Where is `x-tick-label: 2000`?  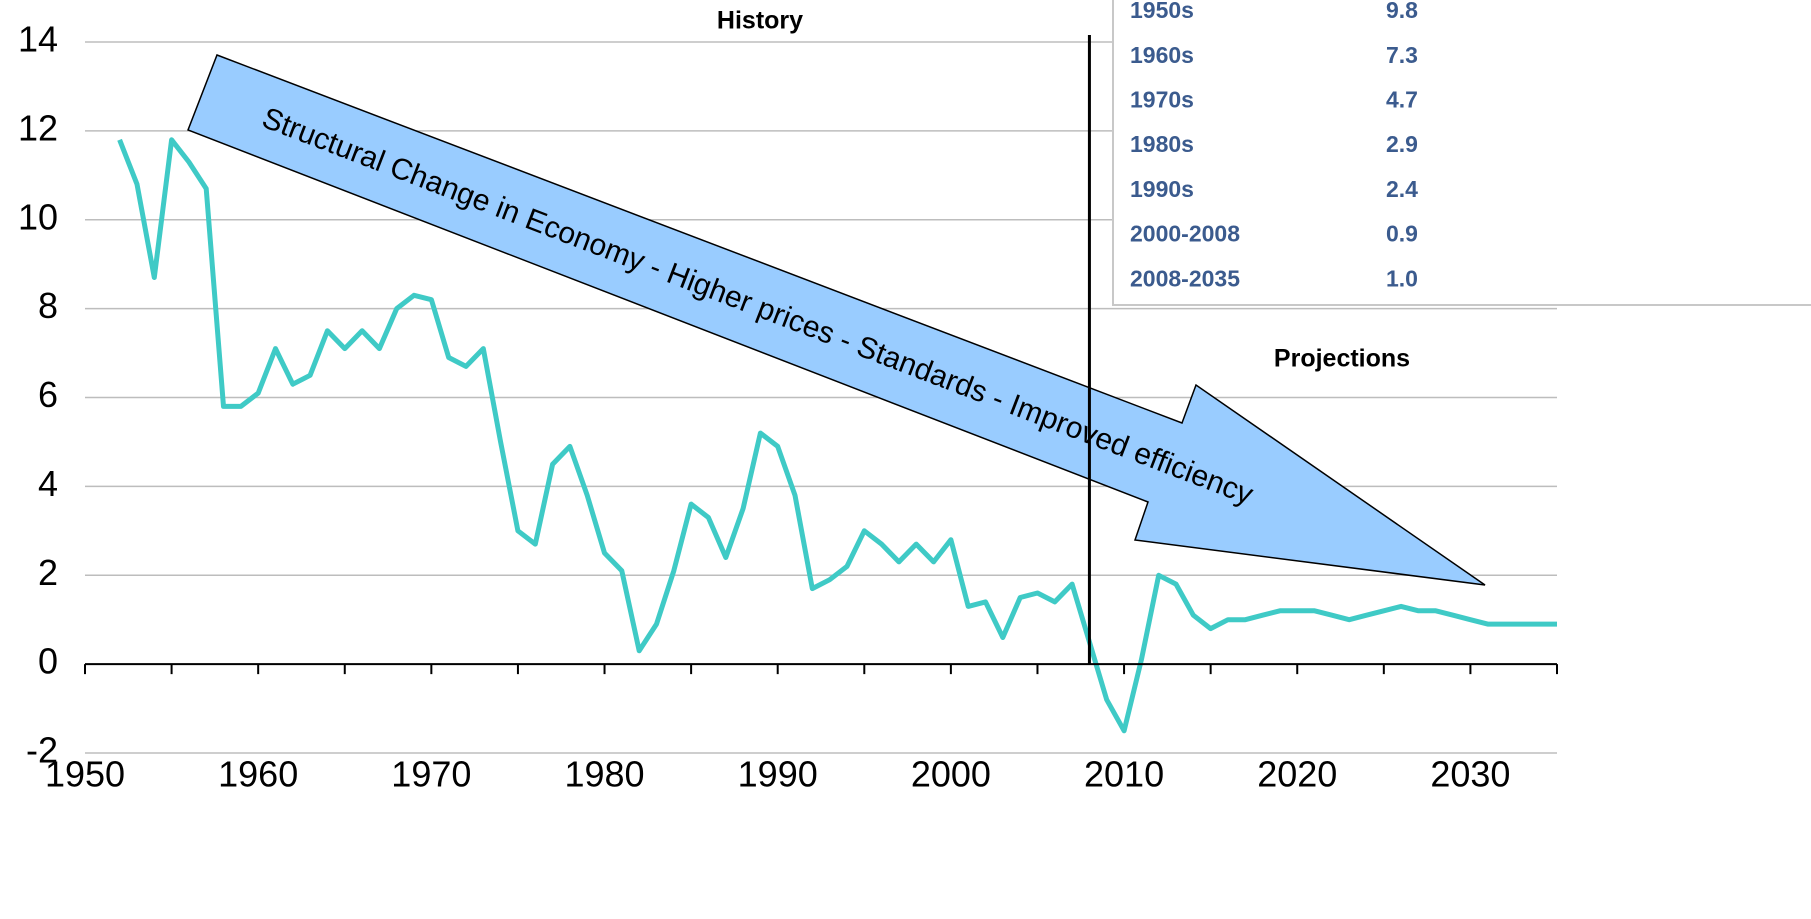 x-tick-label: 2000 is located at coordinates (951, 774).